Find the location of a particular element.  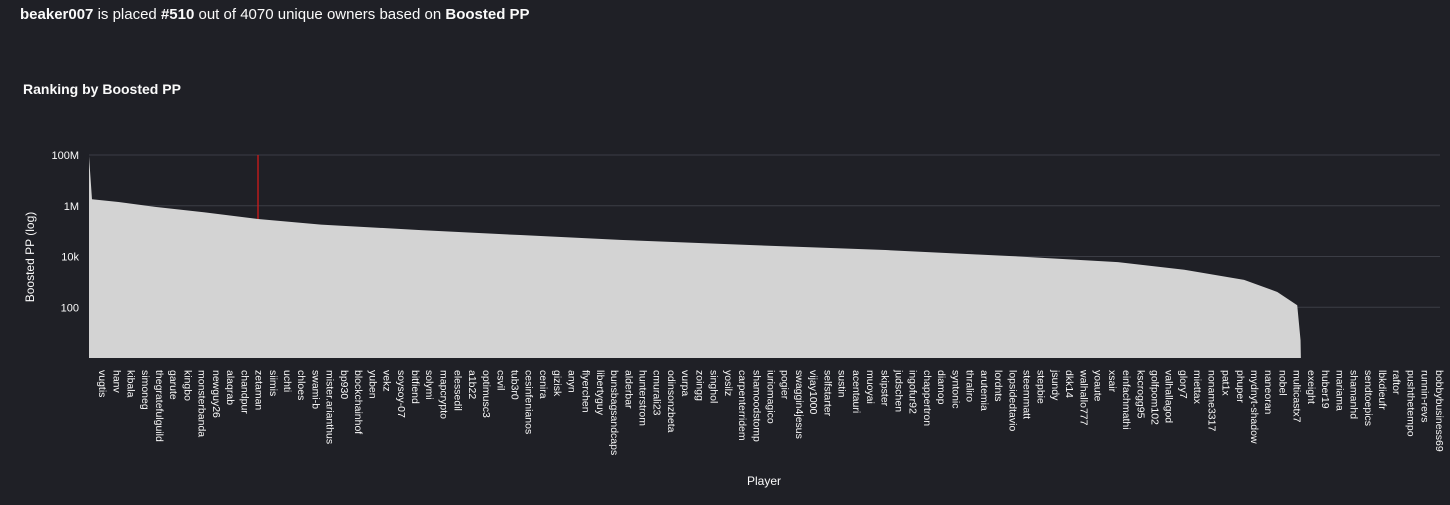

x-tick-label: csvil is located at coordinates (500, 380).